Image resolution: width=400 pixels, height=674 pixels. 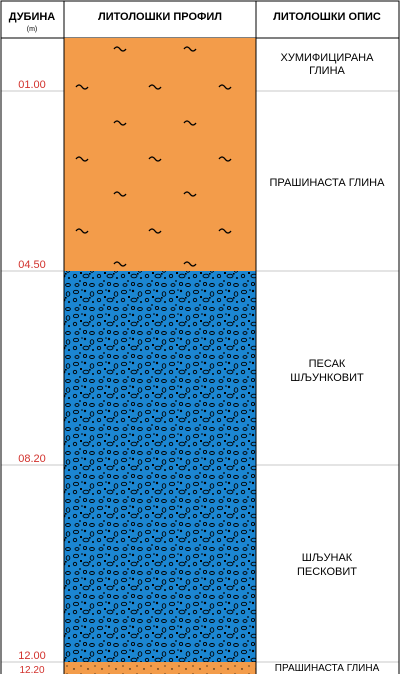 What do you see at coordinates (327, 558) in the screenshot?
I see `layer-description-line: ШЉУНАК` at bounding box center [327, 558].